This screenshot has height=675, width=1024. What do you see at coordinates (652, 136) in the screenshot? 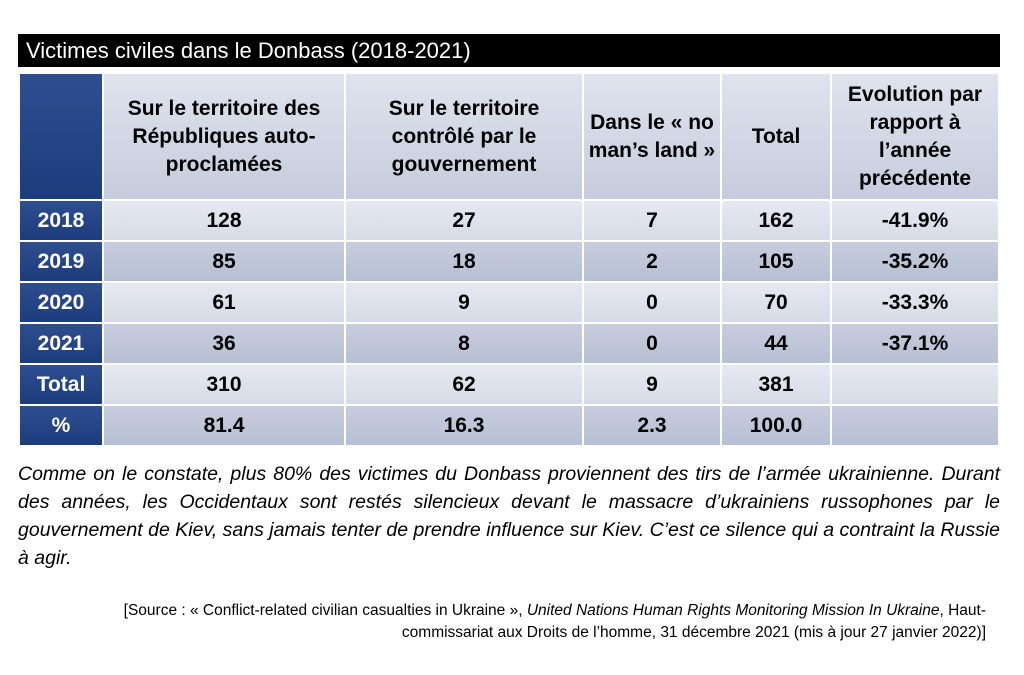
I see `header-no-mans-land: Dans le « no man’s land »` at bounding box center [652, 136].